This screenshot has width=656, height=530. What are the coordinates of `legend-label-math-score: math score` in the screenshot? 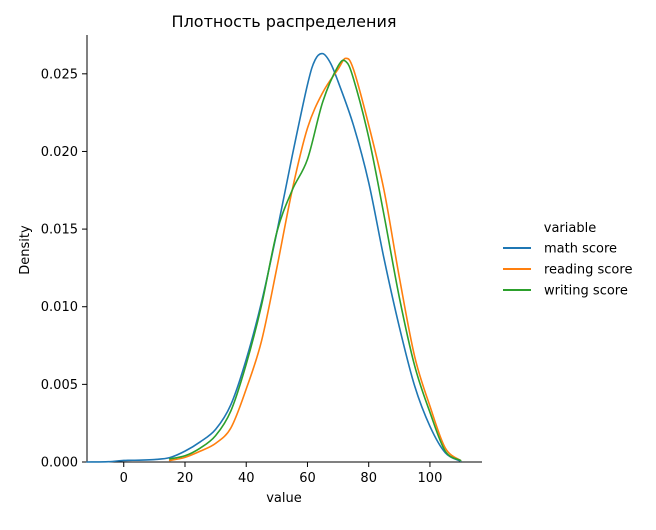 It's located at (580, 249).